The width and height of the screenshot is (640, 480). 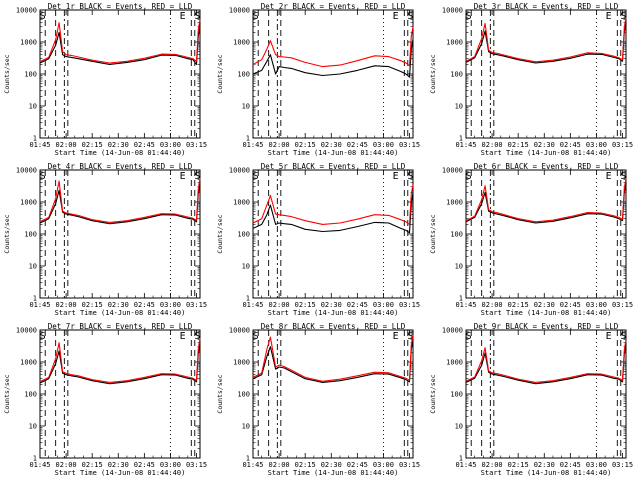 What do you see at coordinates (546, 326) in the screenshot?
I see `panel-title: Det 9r BLACK = Events, RED = LLD` at bounding box center [546, 326].